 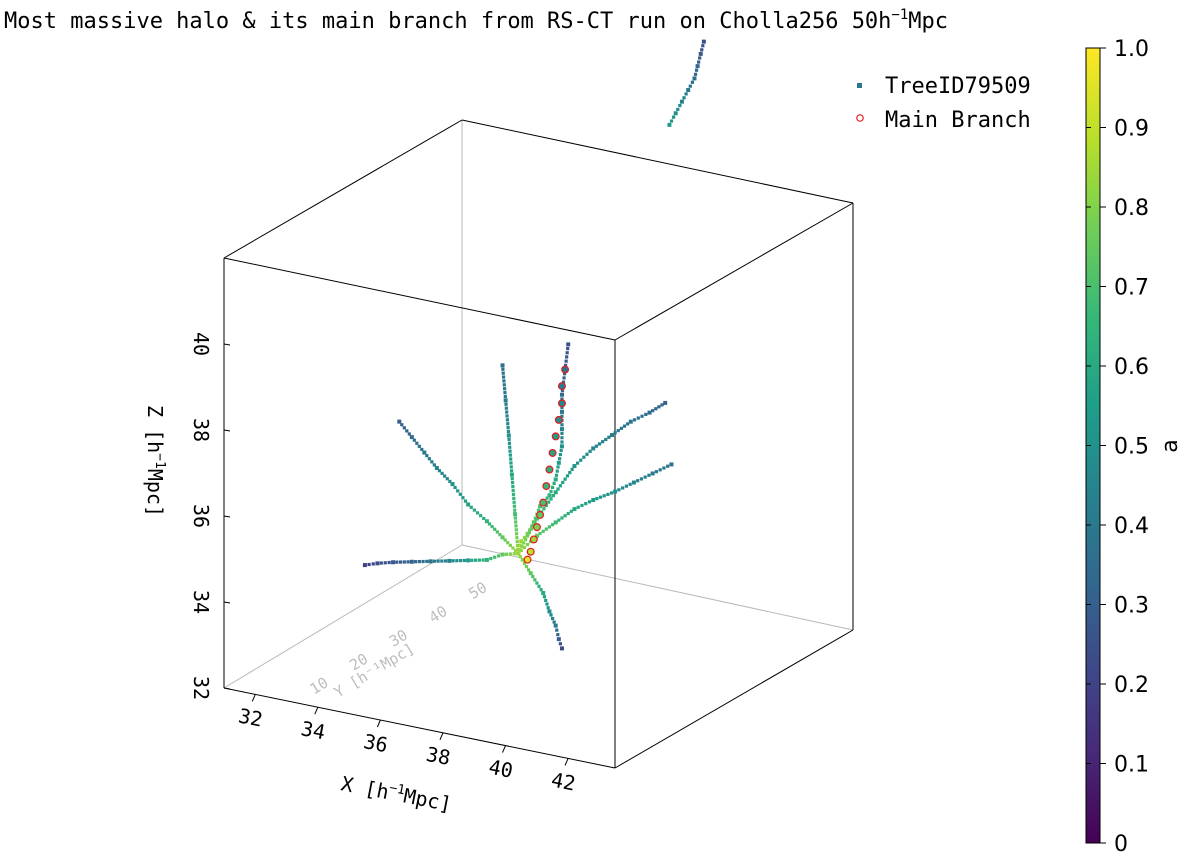 What do you see at coordinates (210, 516) in the screenshot?
I see `z-axis-ticks: 32 34 36 38 40` at bounding box center [210, 516].